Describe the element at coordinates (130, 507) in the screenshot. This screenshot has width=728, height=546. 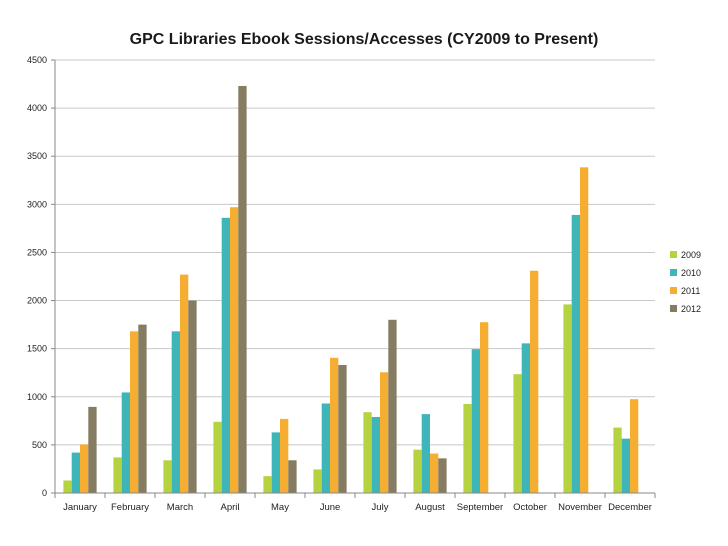
I see `x-tick-label: February` at that location.